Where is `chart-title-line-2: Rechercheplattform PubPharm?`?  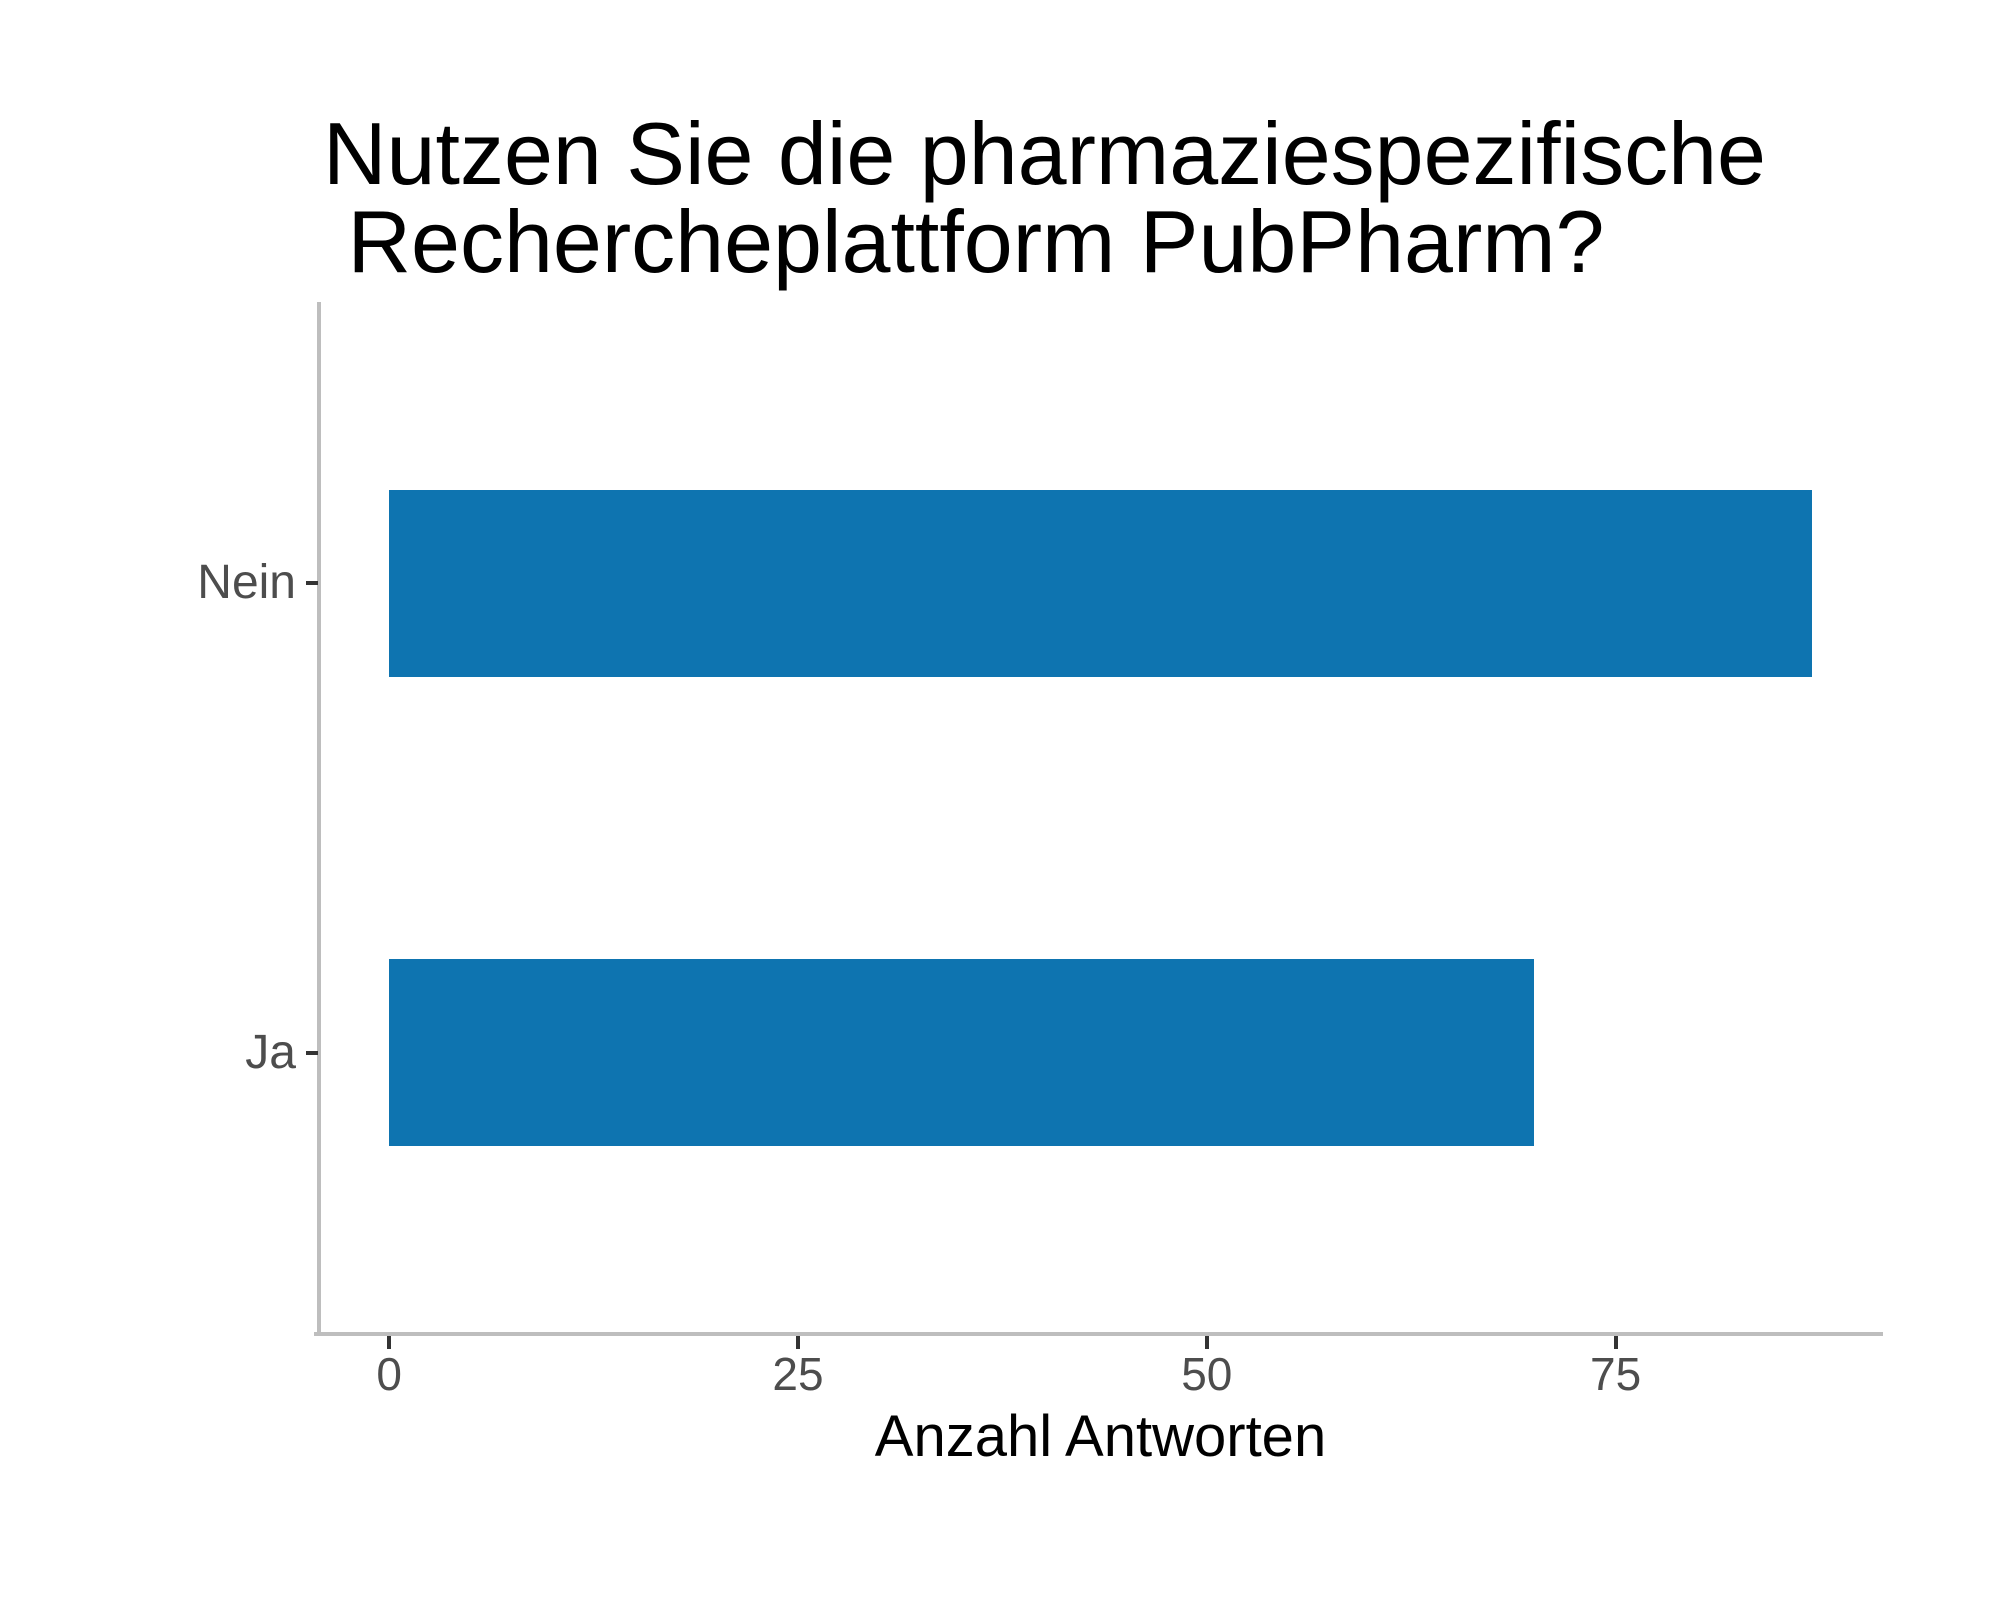
chart-title-line-2: Rechercheplattform PubPharm? is located at coordinates (964, 241).